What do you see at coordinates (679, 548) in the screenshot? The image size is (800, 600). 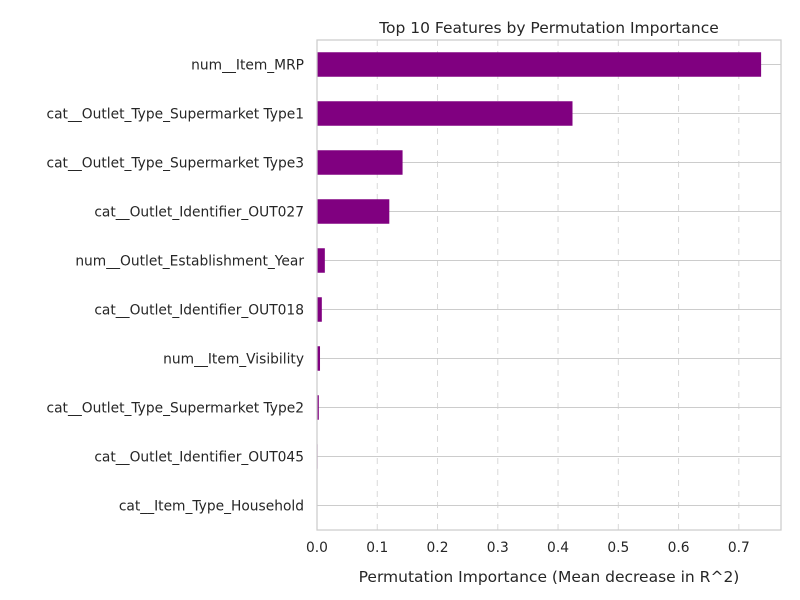 I see `x-tick-label: 0.6` at bounding box center [679, 548].